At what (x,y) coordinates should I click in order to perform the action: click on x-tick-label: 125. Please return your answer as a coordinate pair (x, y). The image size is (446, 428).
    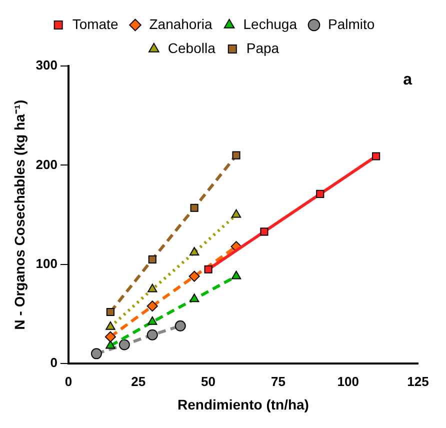
    Looking at the image, I should click on (418, 381).